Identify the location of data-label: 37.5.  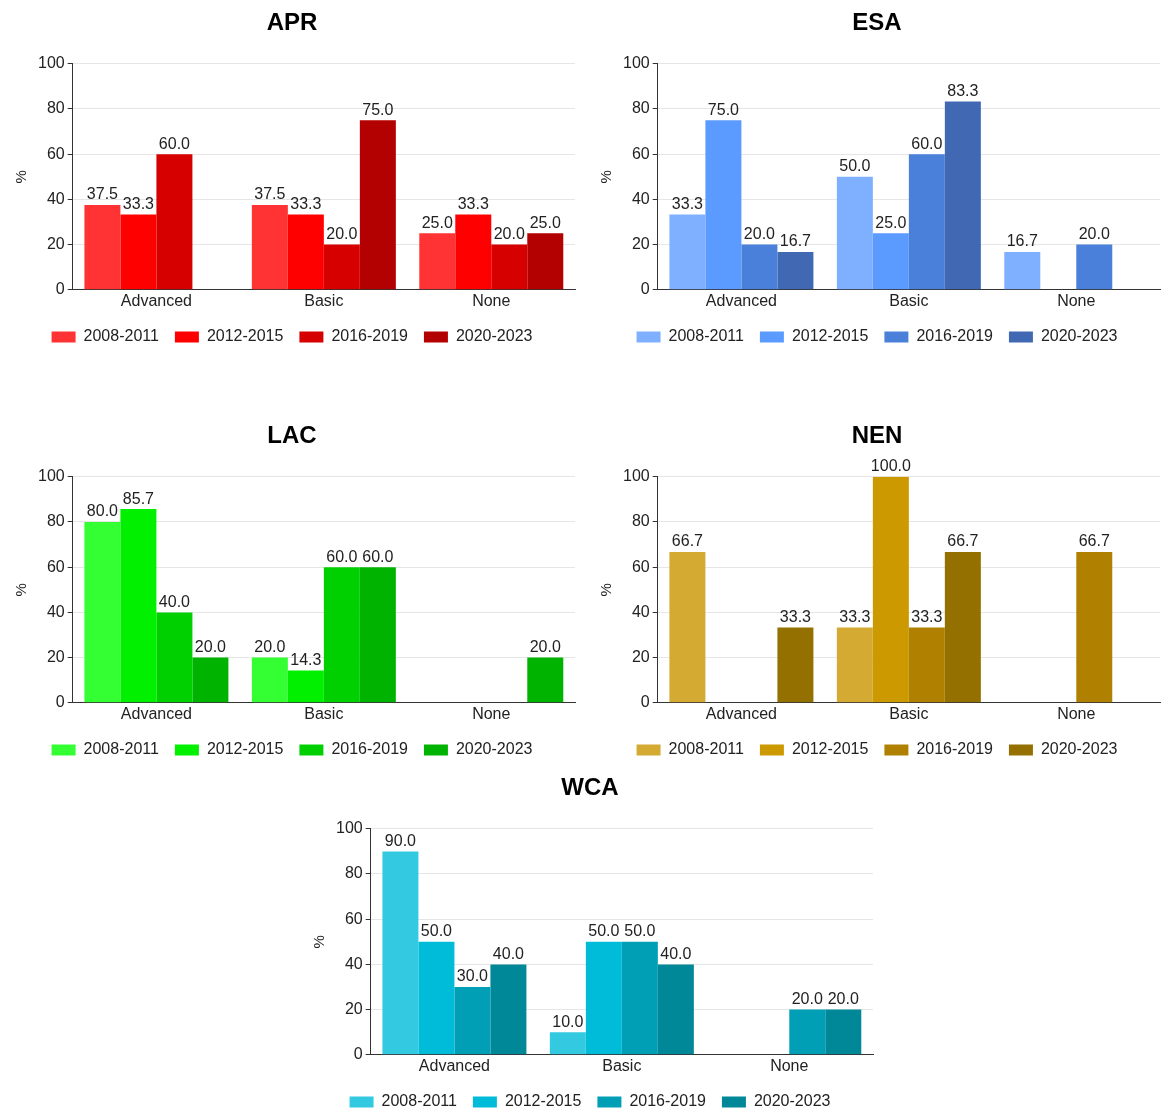
(102, 194).